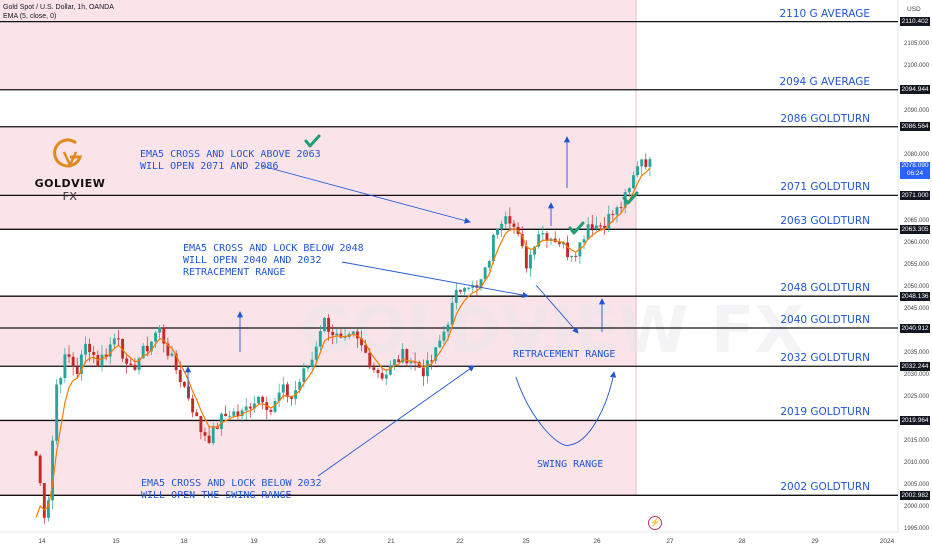 This screenshot has width=932, height=550. Describe the element at coordinates (396, 421) in the screenshot. I see `arrow-to-swing` at that location.